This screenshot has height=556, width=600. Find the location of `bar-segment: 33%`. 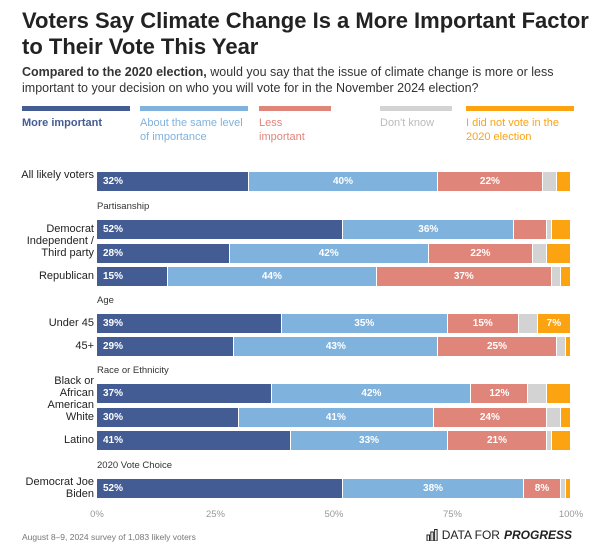

bar-segment: 33% is located at coordinates (369, 440).